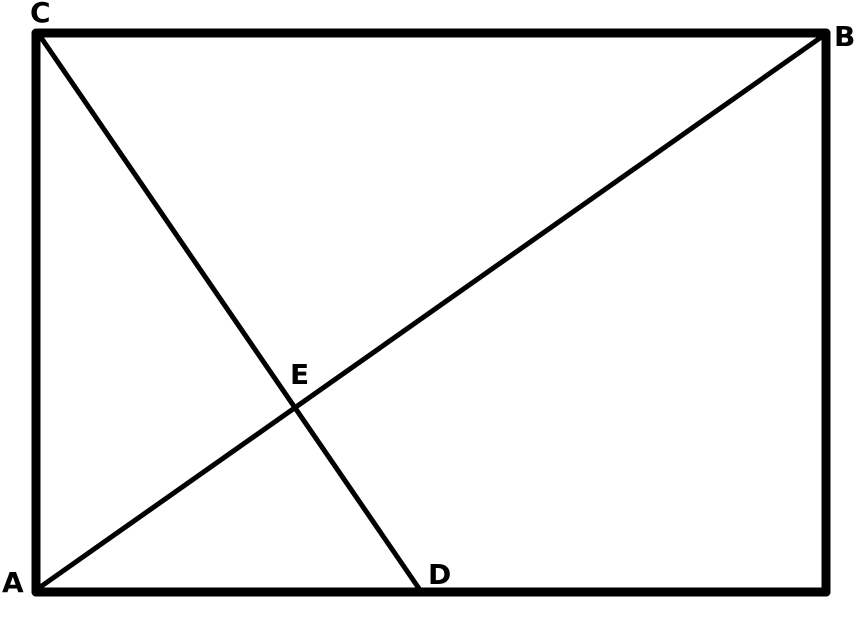 This screenshot has width=864, height=626. Describe the element at coordinates (13, 582) in the screenshot. I see `label-a: A` at that location.